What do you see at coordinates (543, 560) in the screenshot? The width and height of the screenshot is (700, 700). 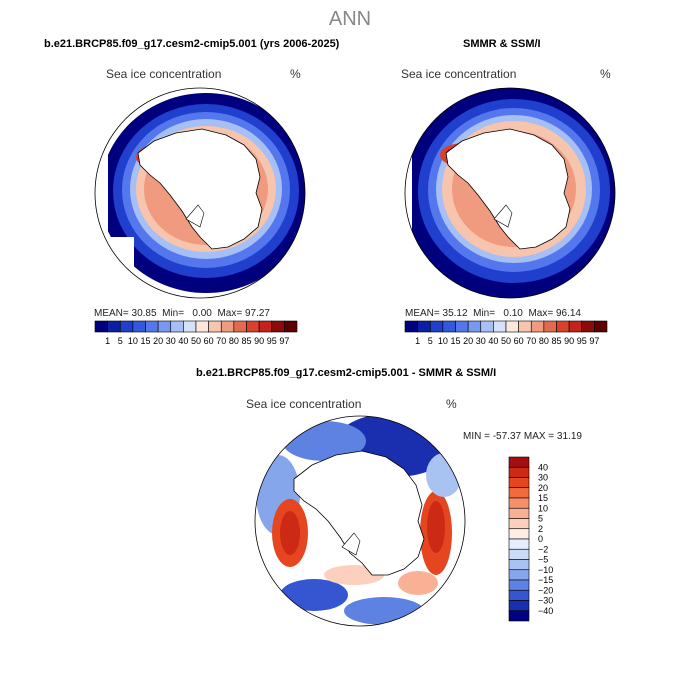 I see `panel-3-colorbar-tick-label: −5` at bounding box center [543, 560].